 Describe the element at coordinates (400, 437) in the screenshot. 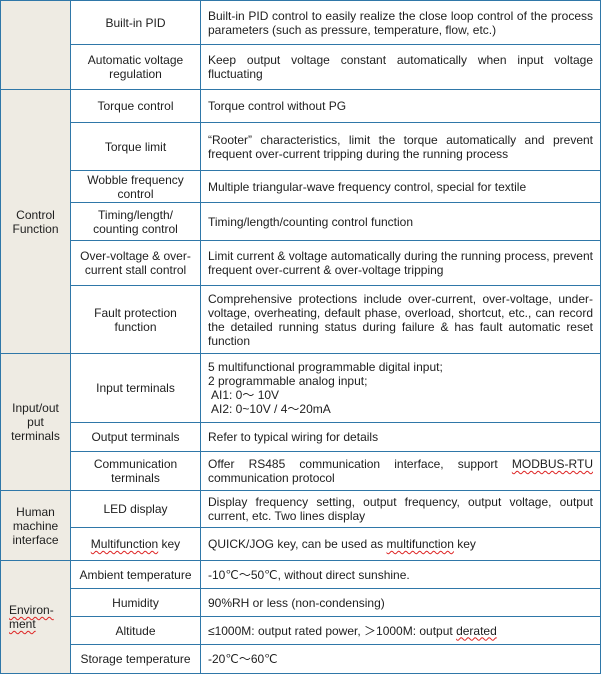

I see `description-cell: Refer to typical wiring for details` at that location.